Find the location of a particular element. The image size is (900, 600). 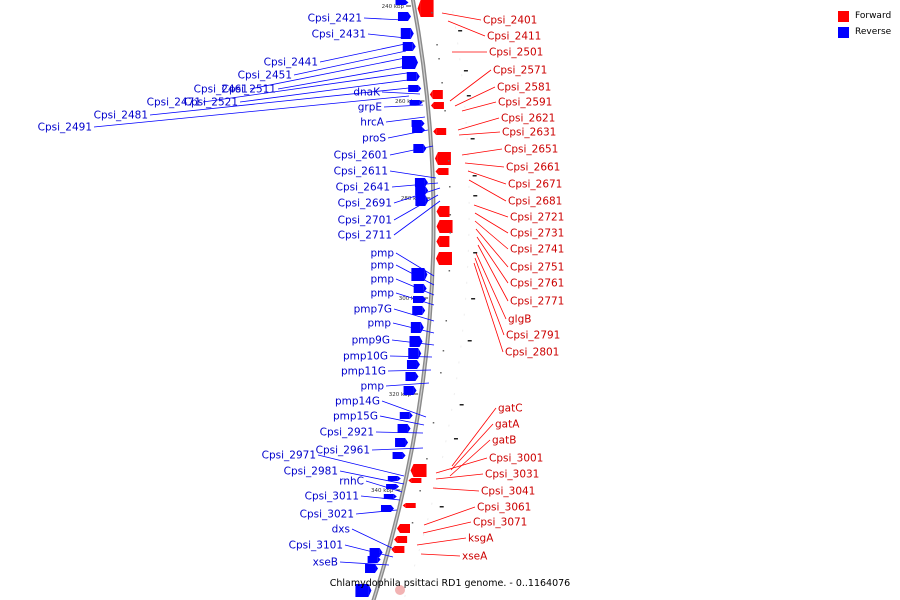

forward-gene-label: Cpsi_2401 is located at coordinates (510, 21).